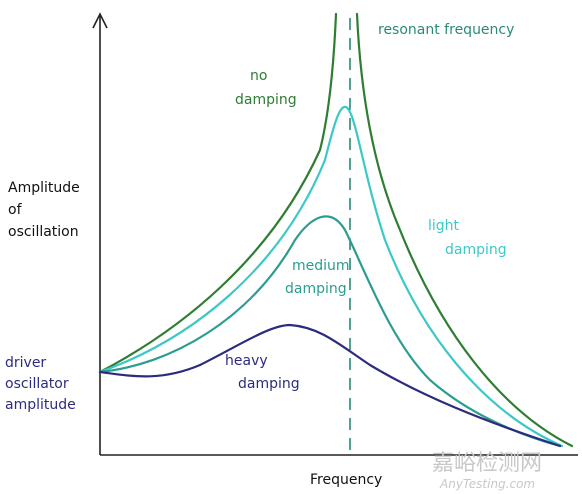 The width and height of the screenshot is (582, 494). I want to click on curve-label: heavy, so click(246, 361).